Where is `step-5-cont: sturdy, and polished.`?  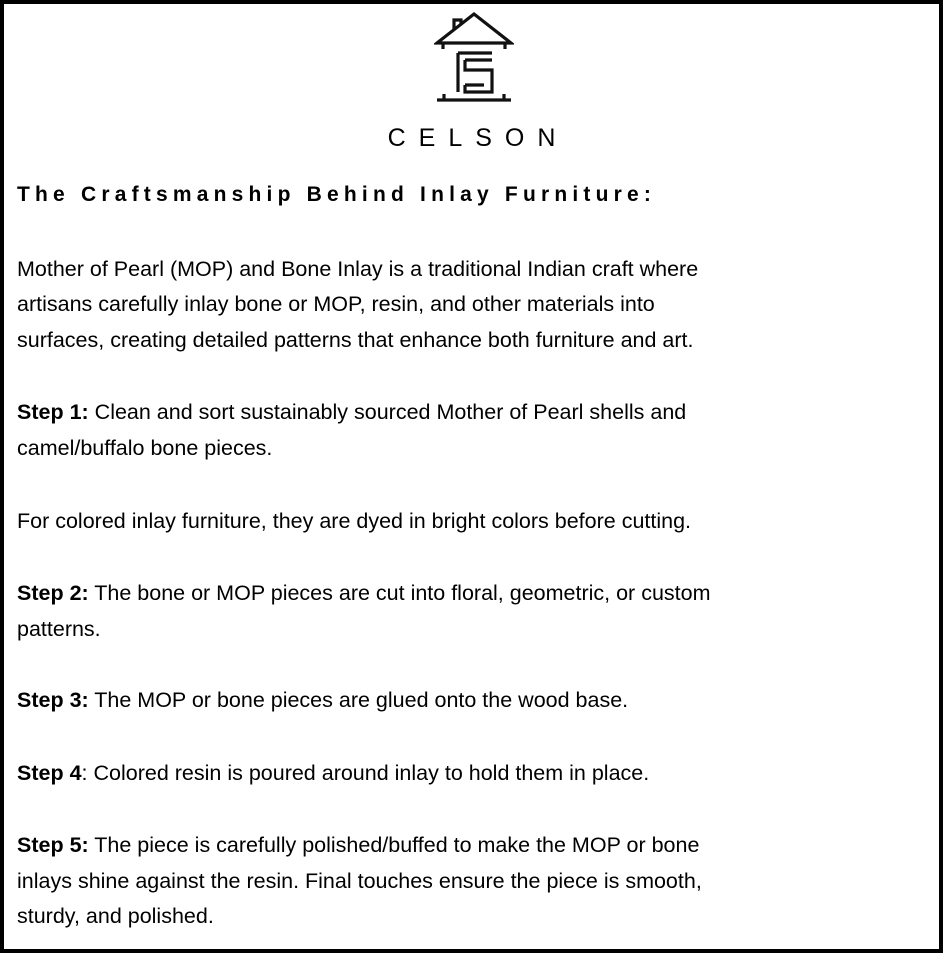
step-5-cont: sturdy, and polished. is located at coordinates (115, 916).